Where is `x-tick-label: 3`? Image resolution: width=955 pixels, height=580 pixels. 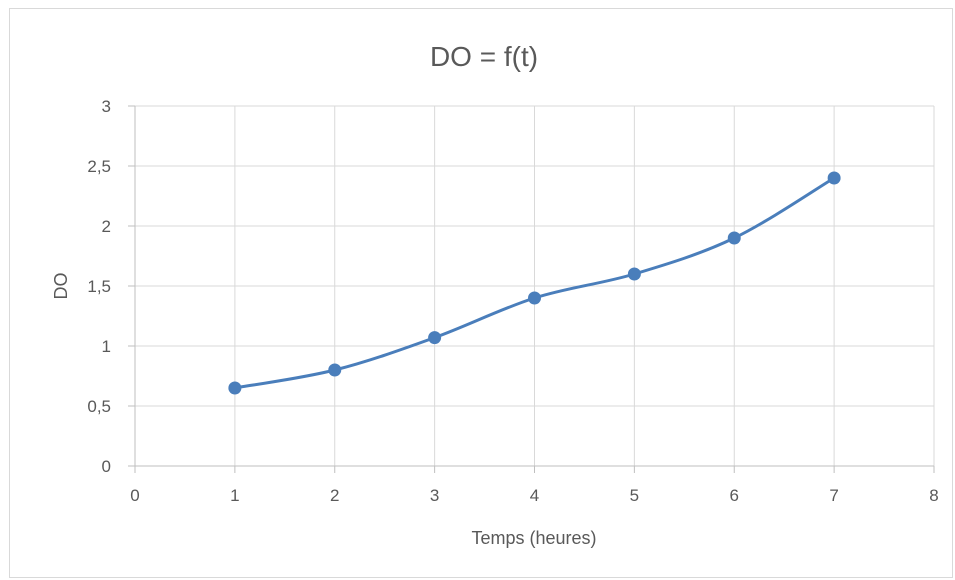
x-tick-label: 3 is located at coordinates (434, 495).